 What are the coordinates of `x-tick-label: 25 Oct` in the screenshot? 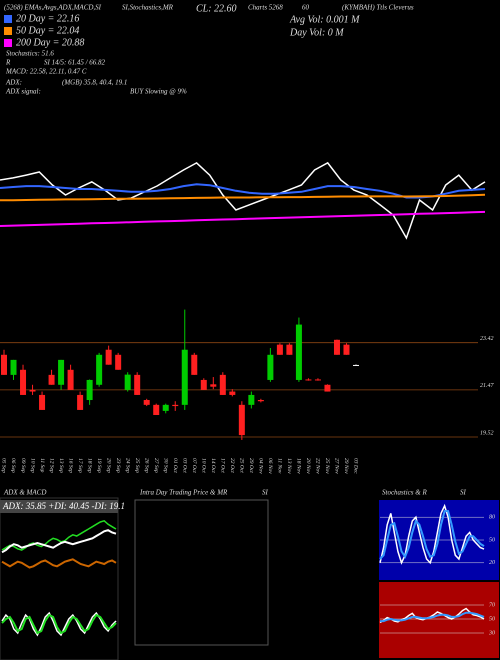 It's located at (242, 465).